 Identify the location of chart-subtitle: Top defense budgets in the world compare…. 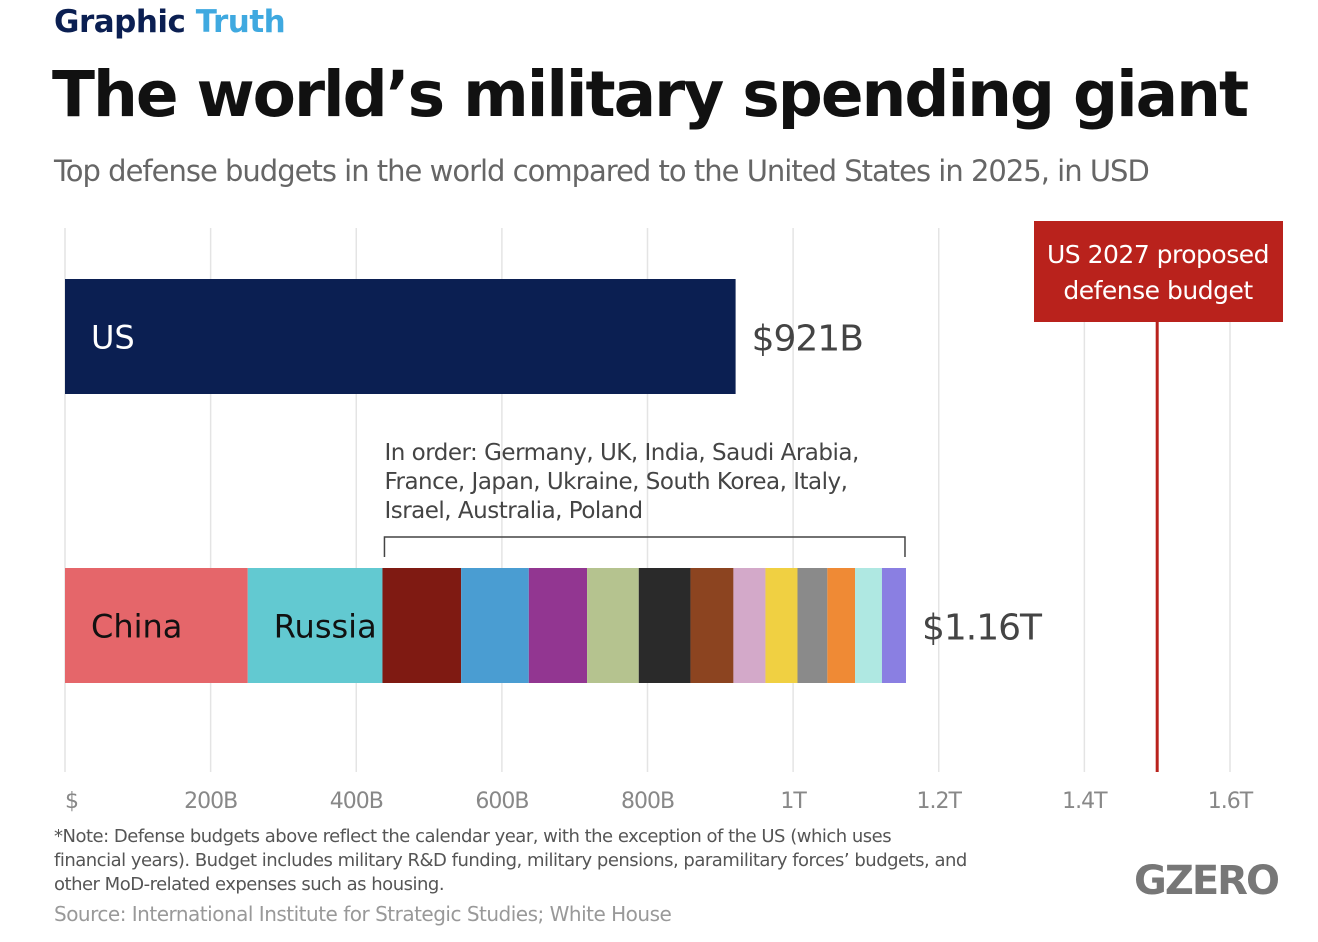
(602, 171).